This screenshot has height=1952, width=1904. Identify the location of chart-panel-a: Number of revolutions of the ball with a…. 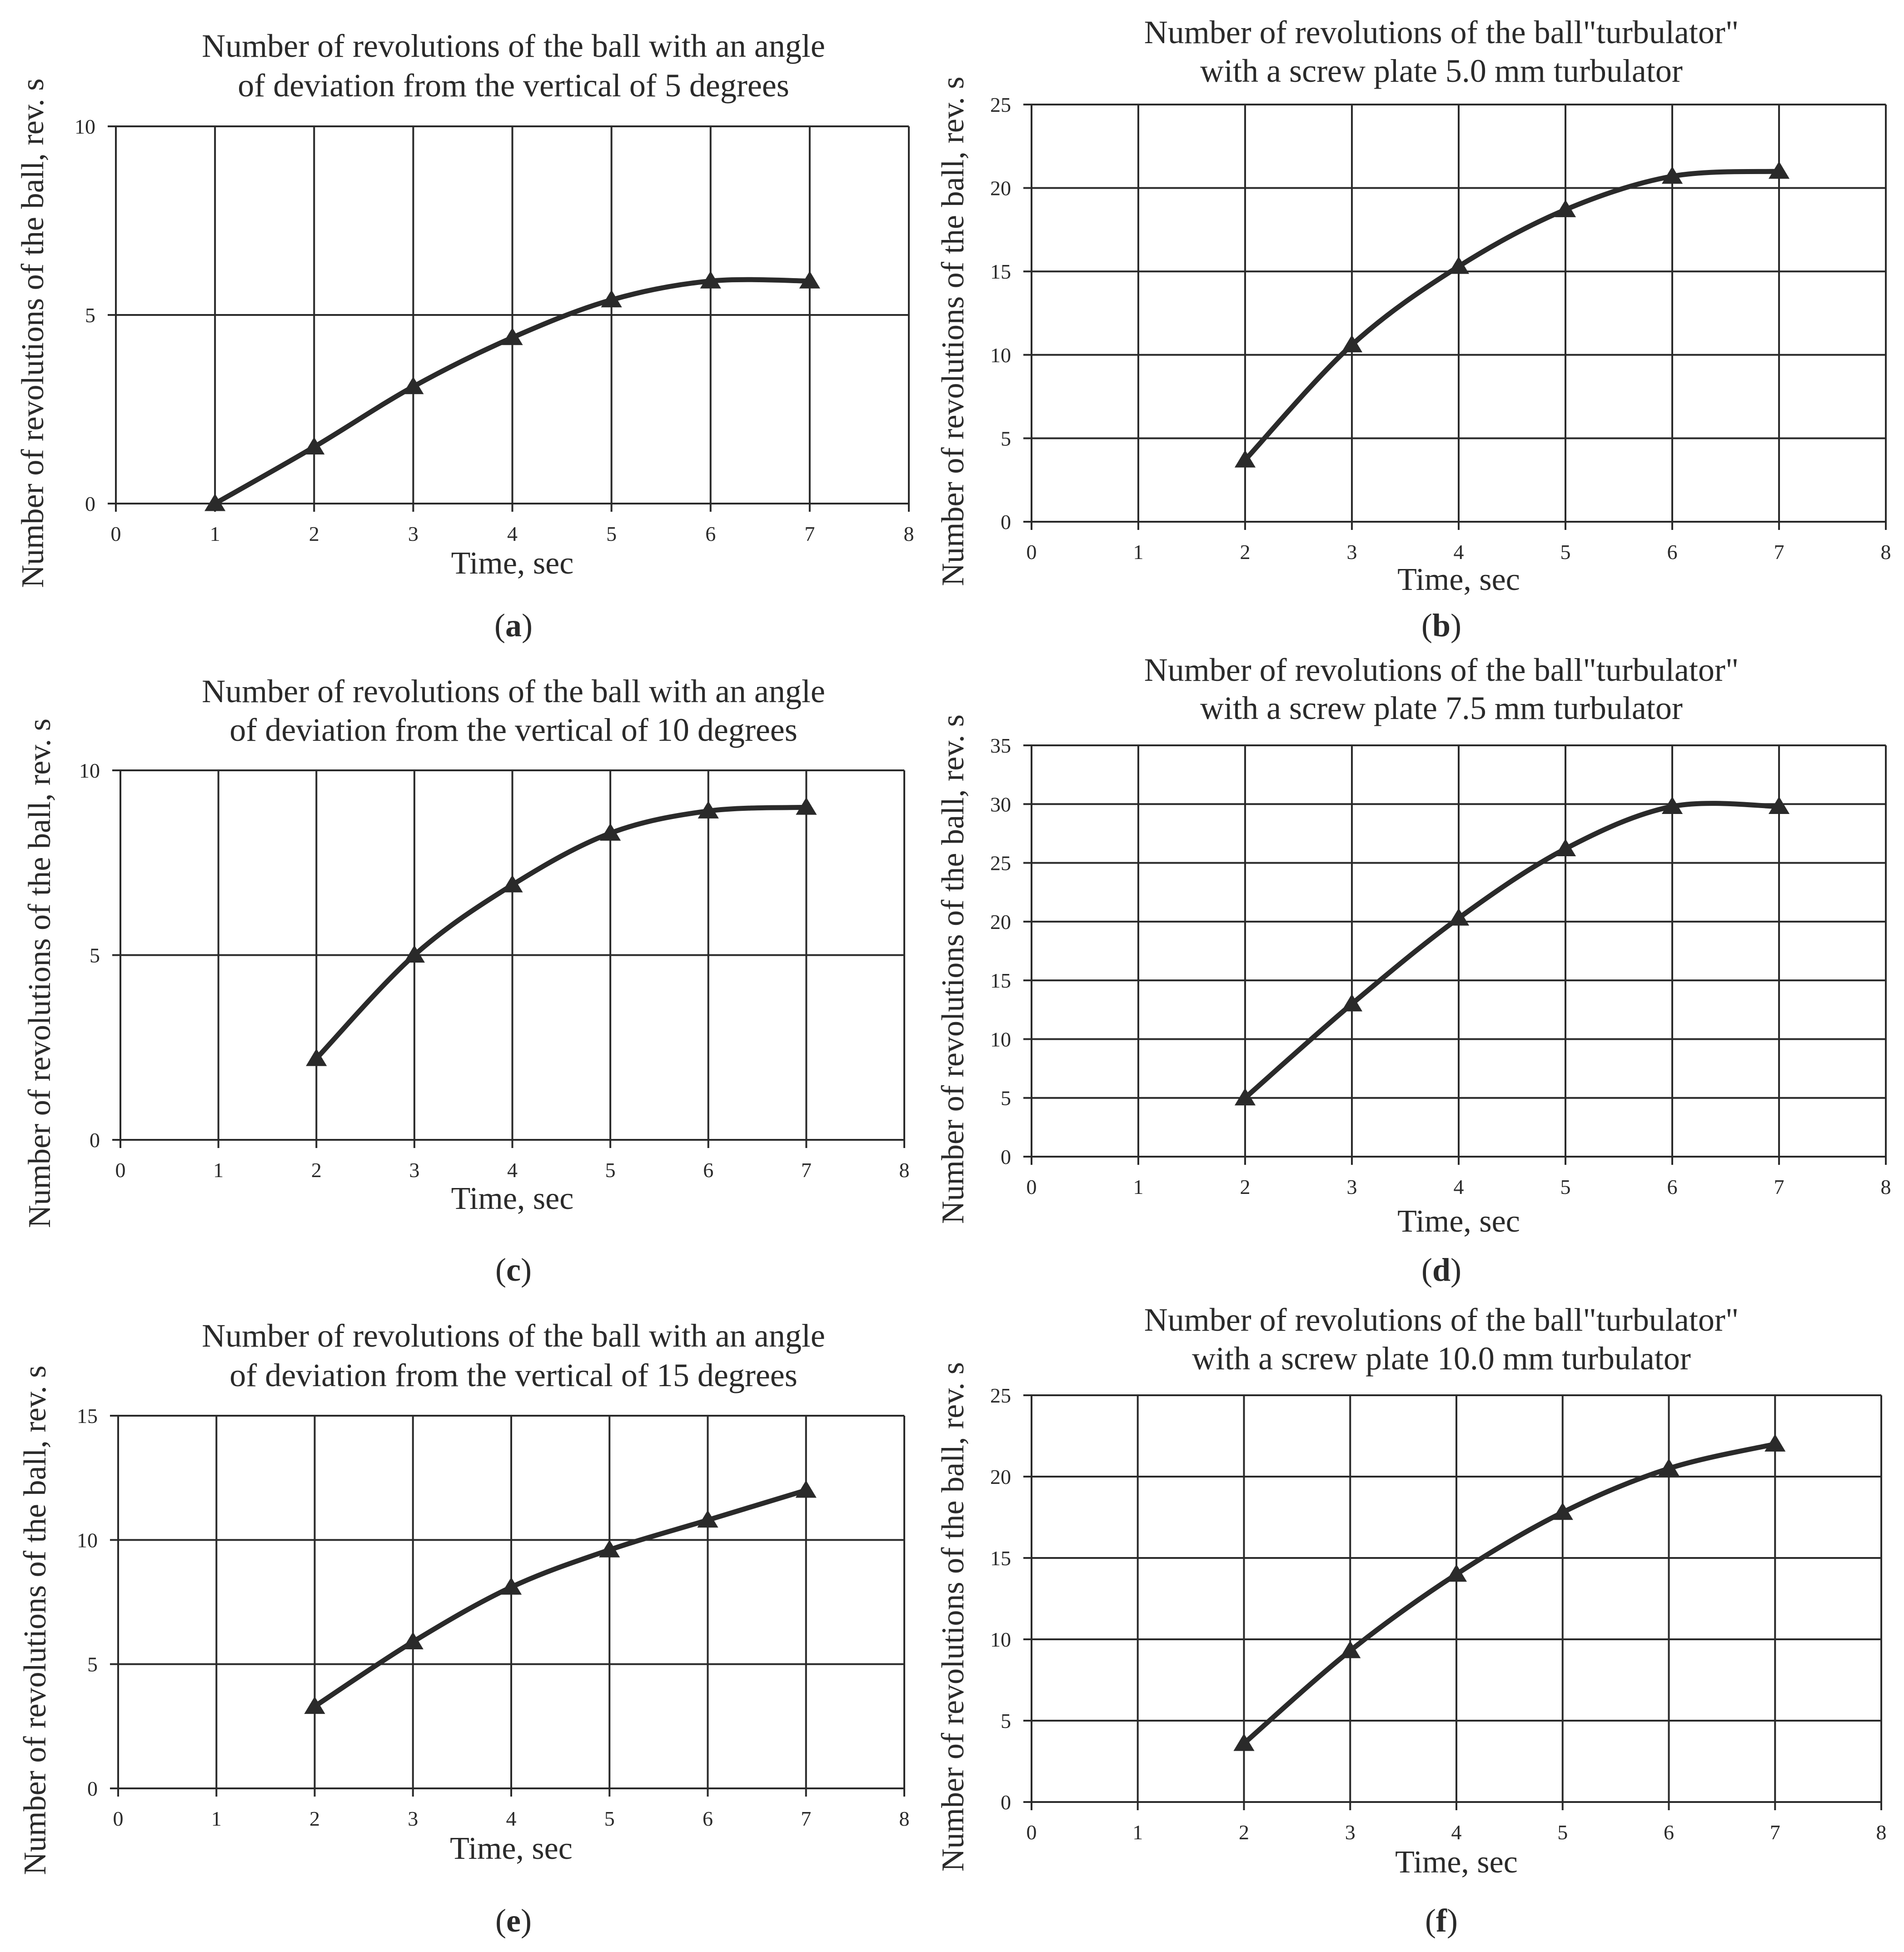
(465, 336).